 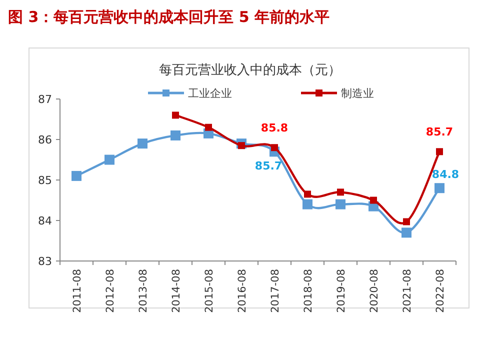 What do you see at coordinates (78, 291) in the screenshot?
I see `x-tick-label: 2011-08` at bounding box center [78, 291].